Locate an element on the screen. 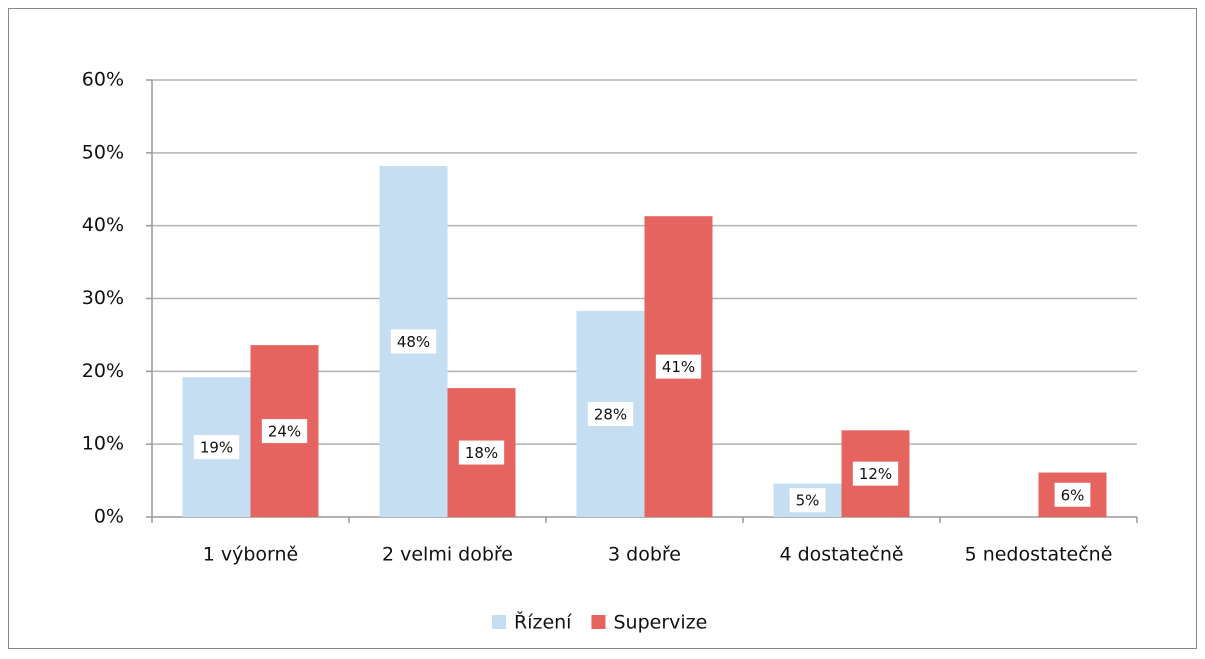  x-tick-label: 2 velmi dobře is located at coordinates (447, 555).